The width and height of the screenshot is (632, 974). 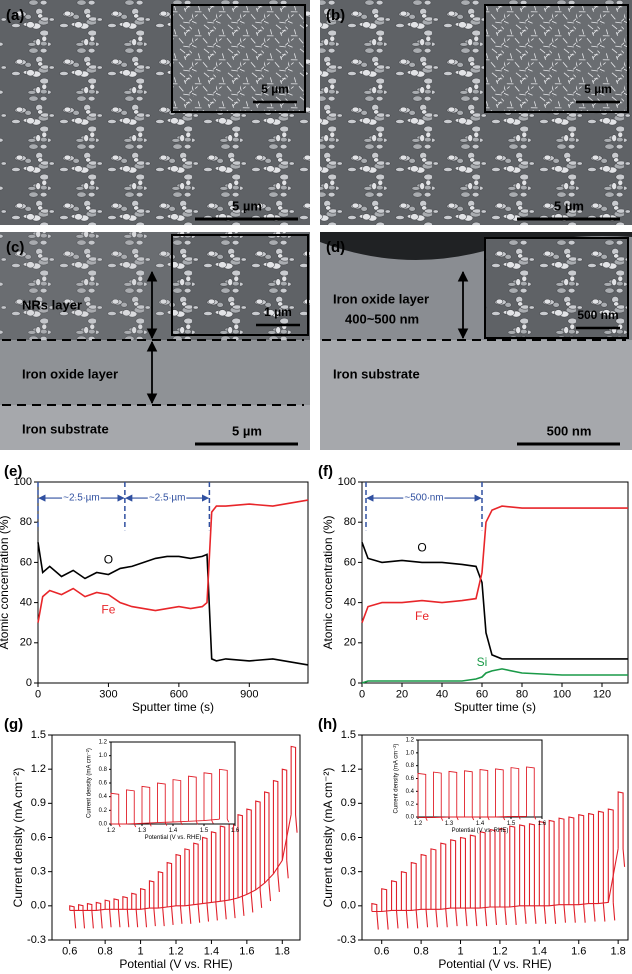 What do you see at coordinates (38, 872) in the screenshot?
I see `y-tick-label: 0.3` at bounding box center [38, 872].